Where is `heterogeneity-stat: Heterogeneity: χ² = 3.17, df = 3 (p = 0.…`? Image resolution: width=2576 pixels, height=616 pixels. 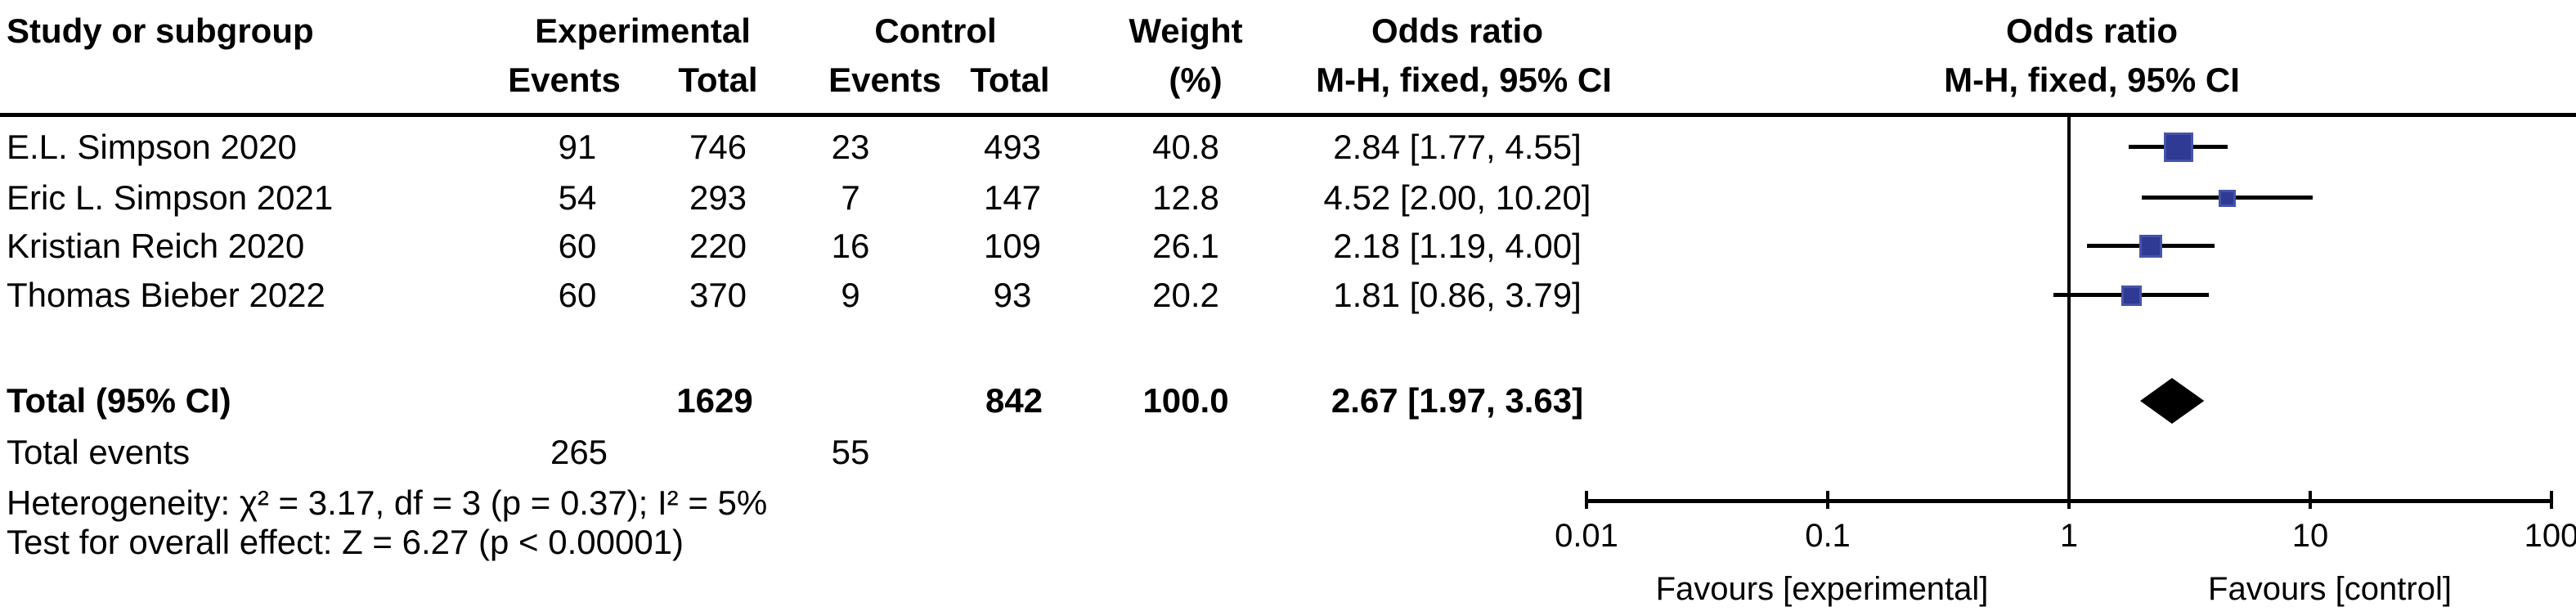
heterogeneity-stat: Heterogeneity: χ² = 3.17, df = 3 (p = 0.… is located at coordinates (388, 503).